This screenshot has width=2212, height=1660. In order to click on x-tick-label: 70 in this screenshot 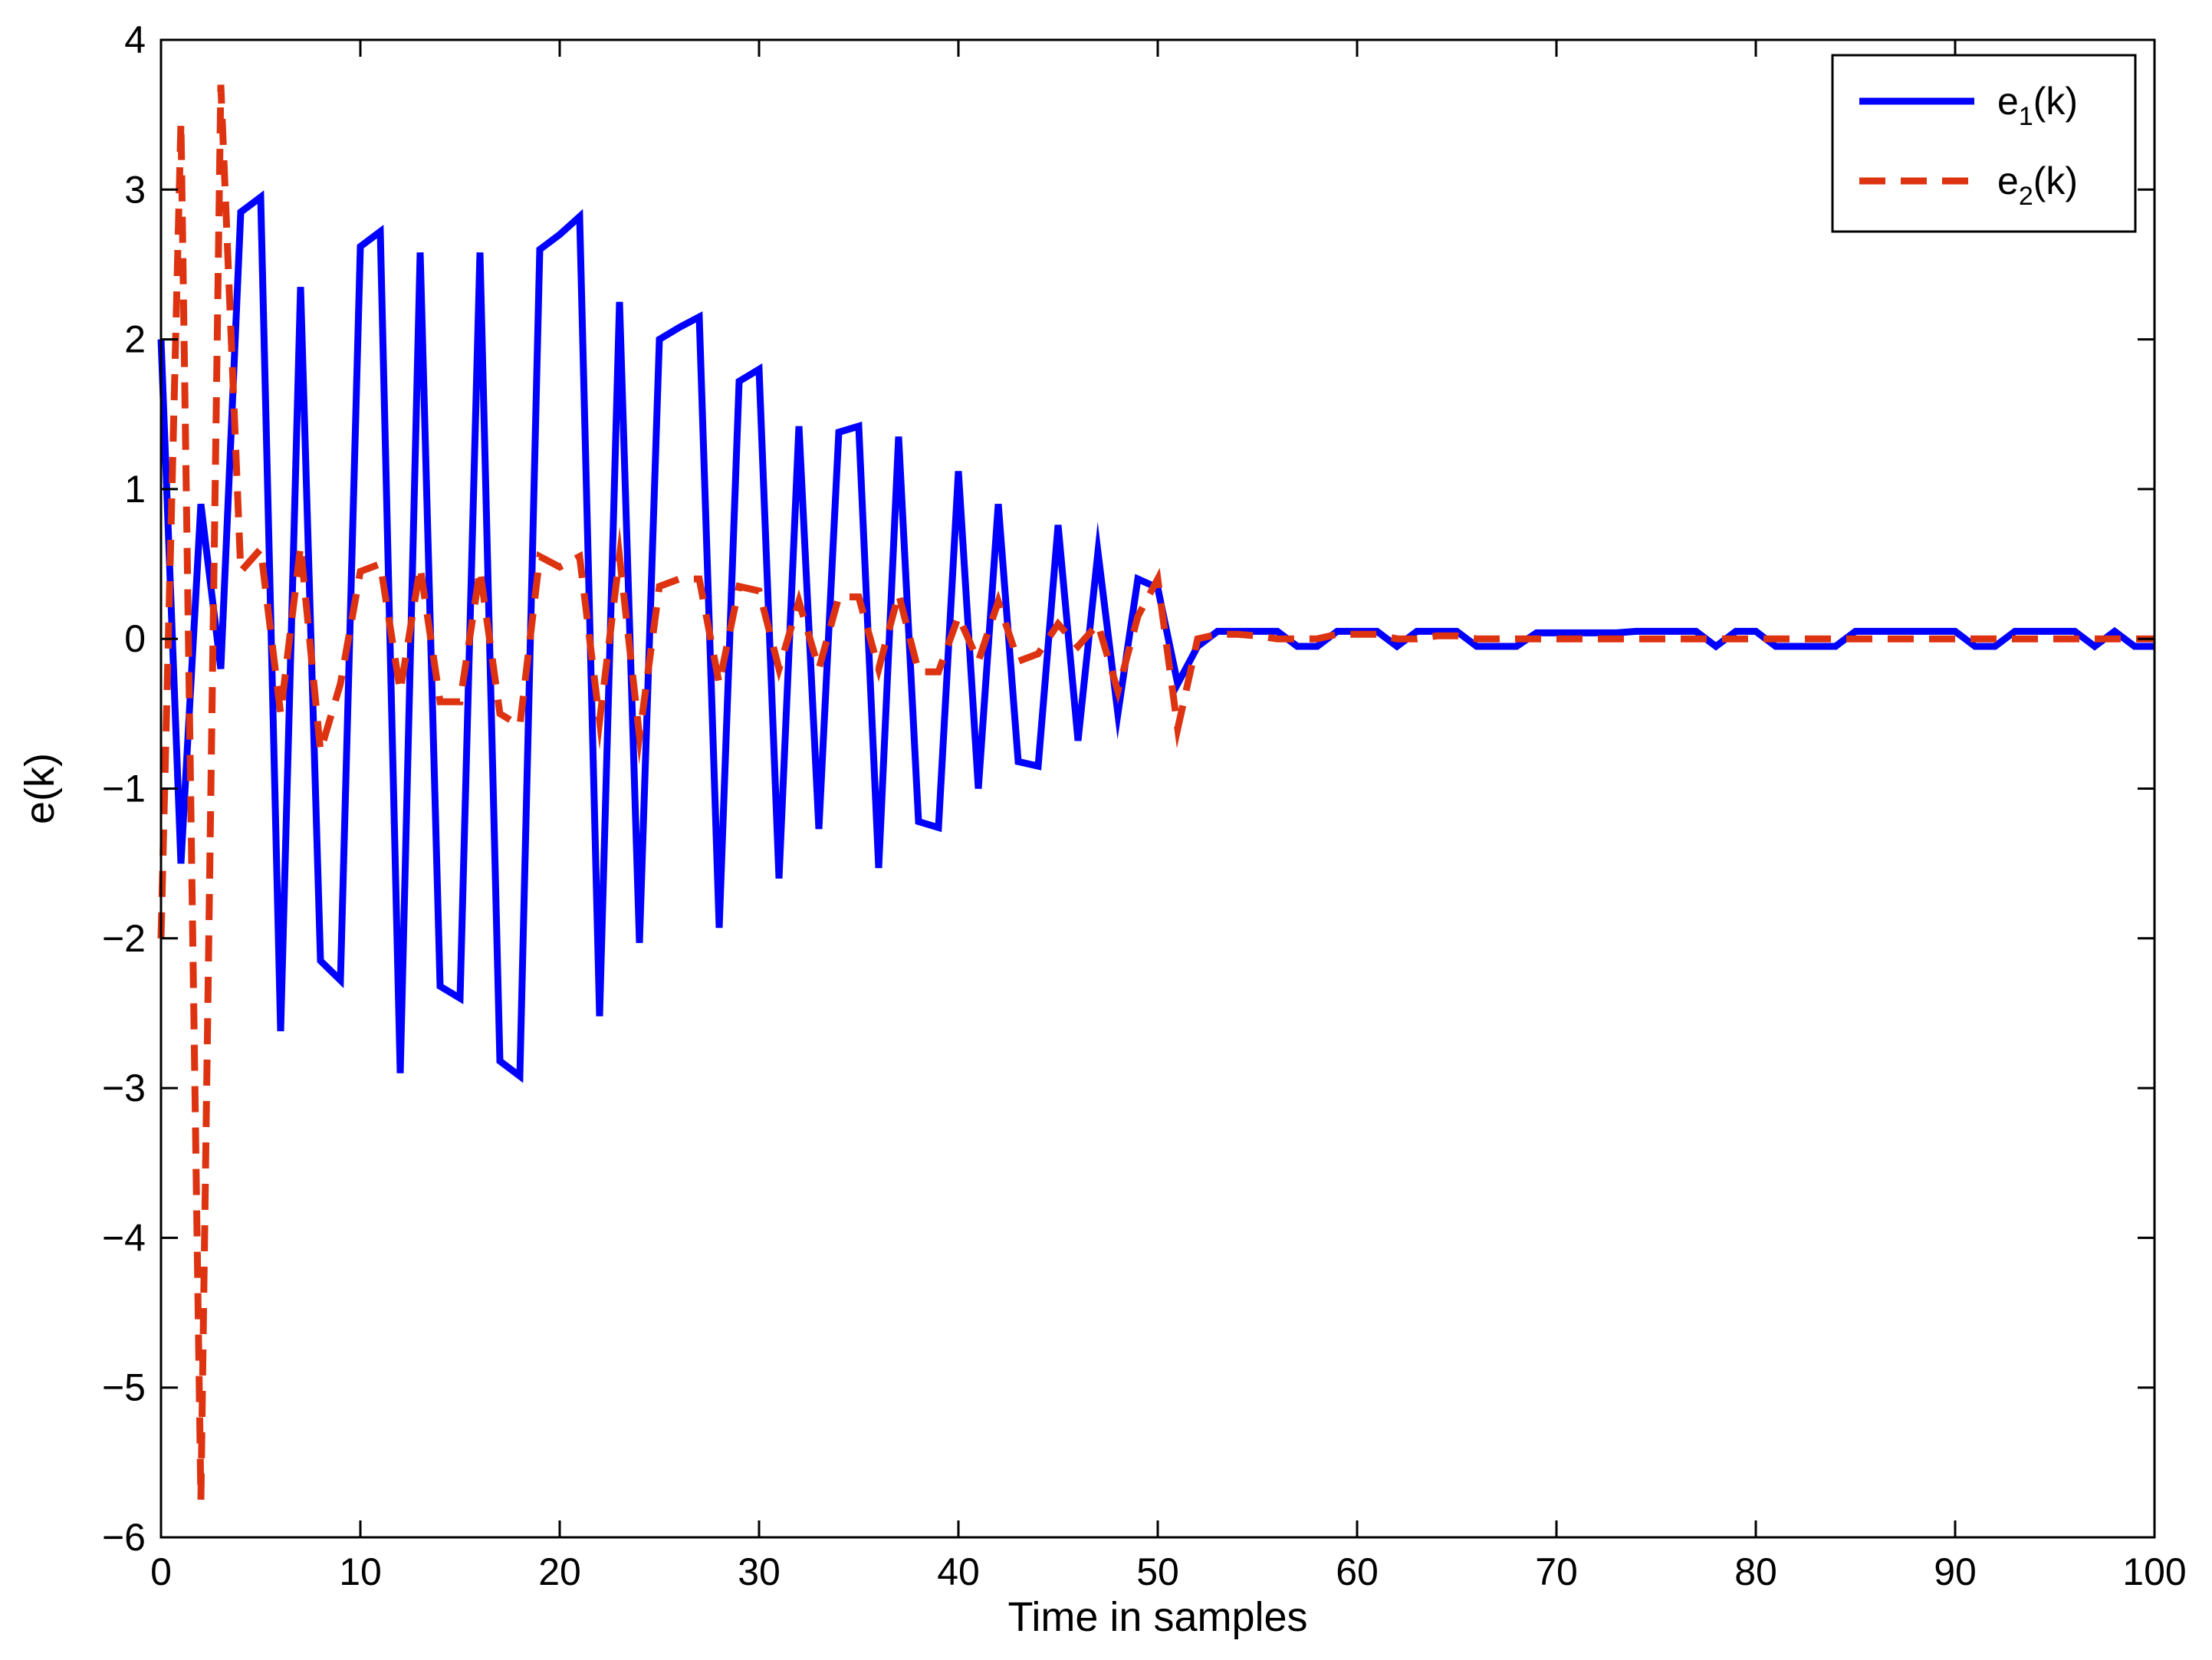, I will do `click(1556, 1571)`.